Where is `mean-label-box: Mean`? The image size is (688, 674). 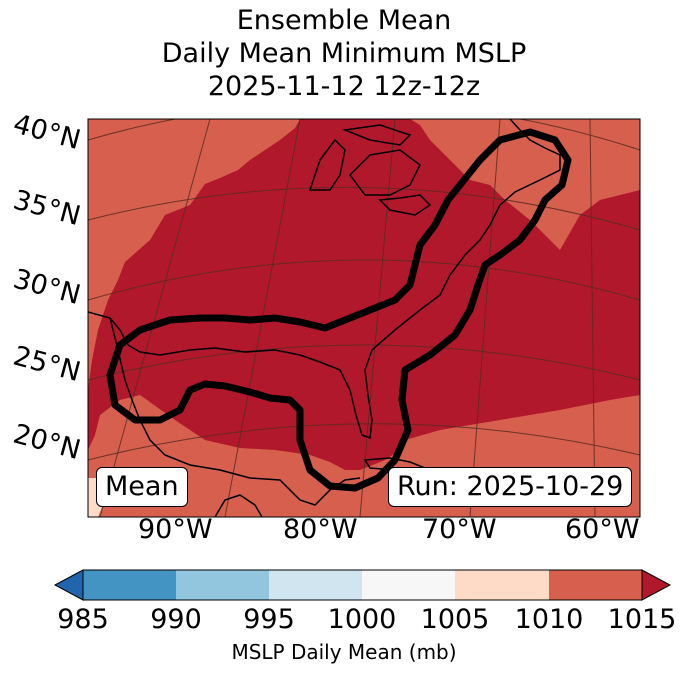
mean-label-box: Mean is located at coordinates (142, 487).